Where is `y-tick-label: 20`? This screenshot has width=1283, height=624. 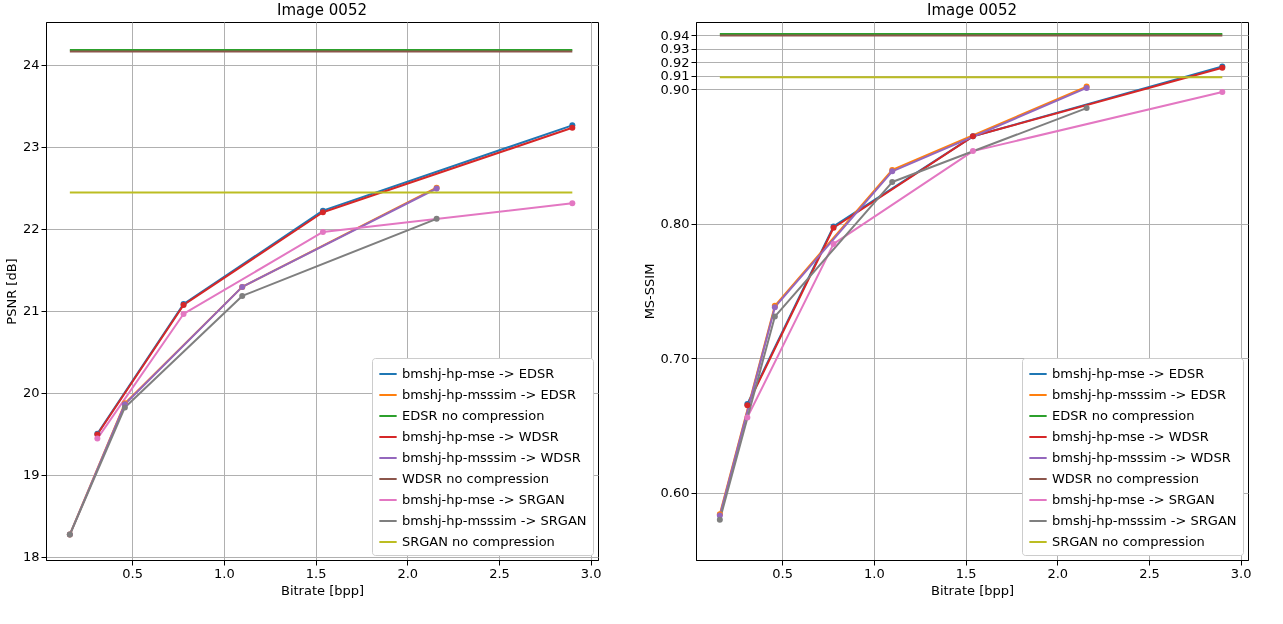 y-tick-label: 20 is located at coordinates (31, 393).